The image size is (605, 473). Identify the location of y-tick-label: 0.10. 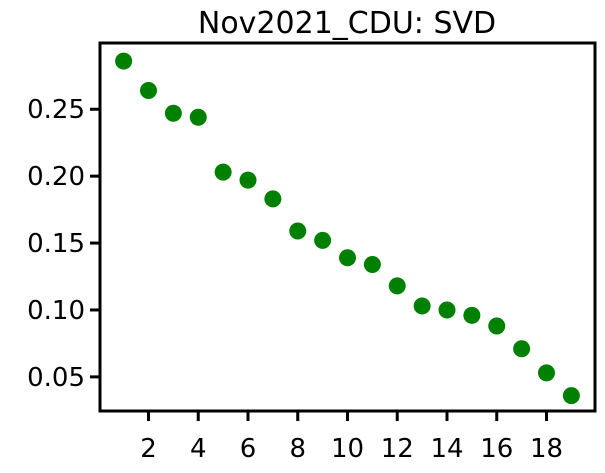
(56, 311).